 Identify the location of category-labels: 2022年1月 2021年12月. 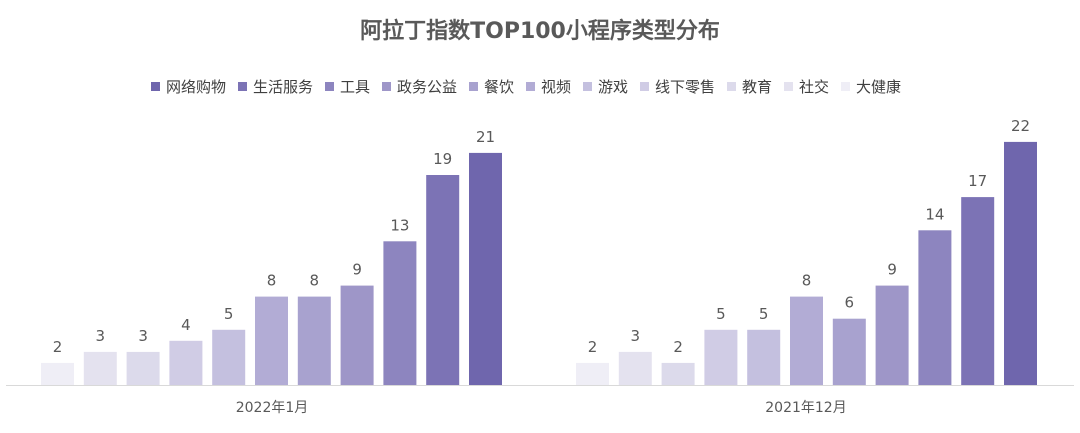
(541, 408).